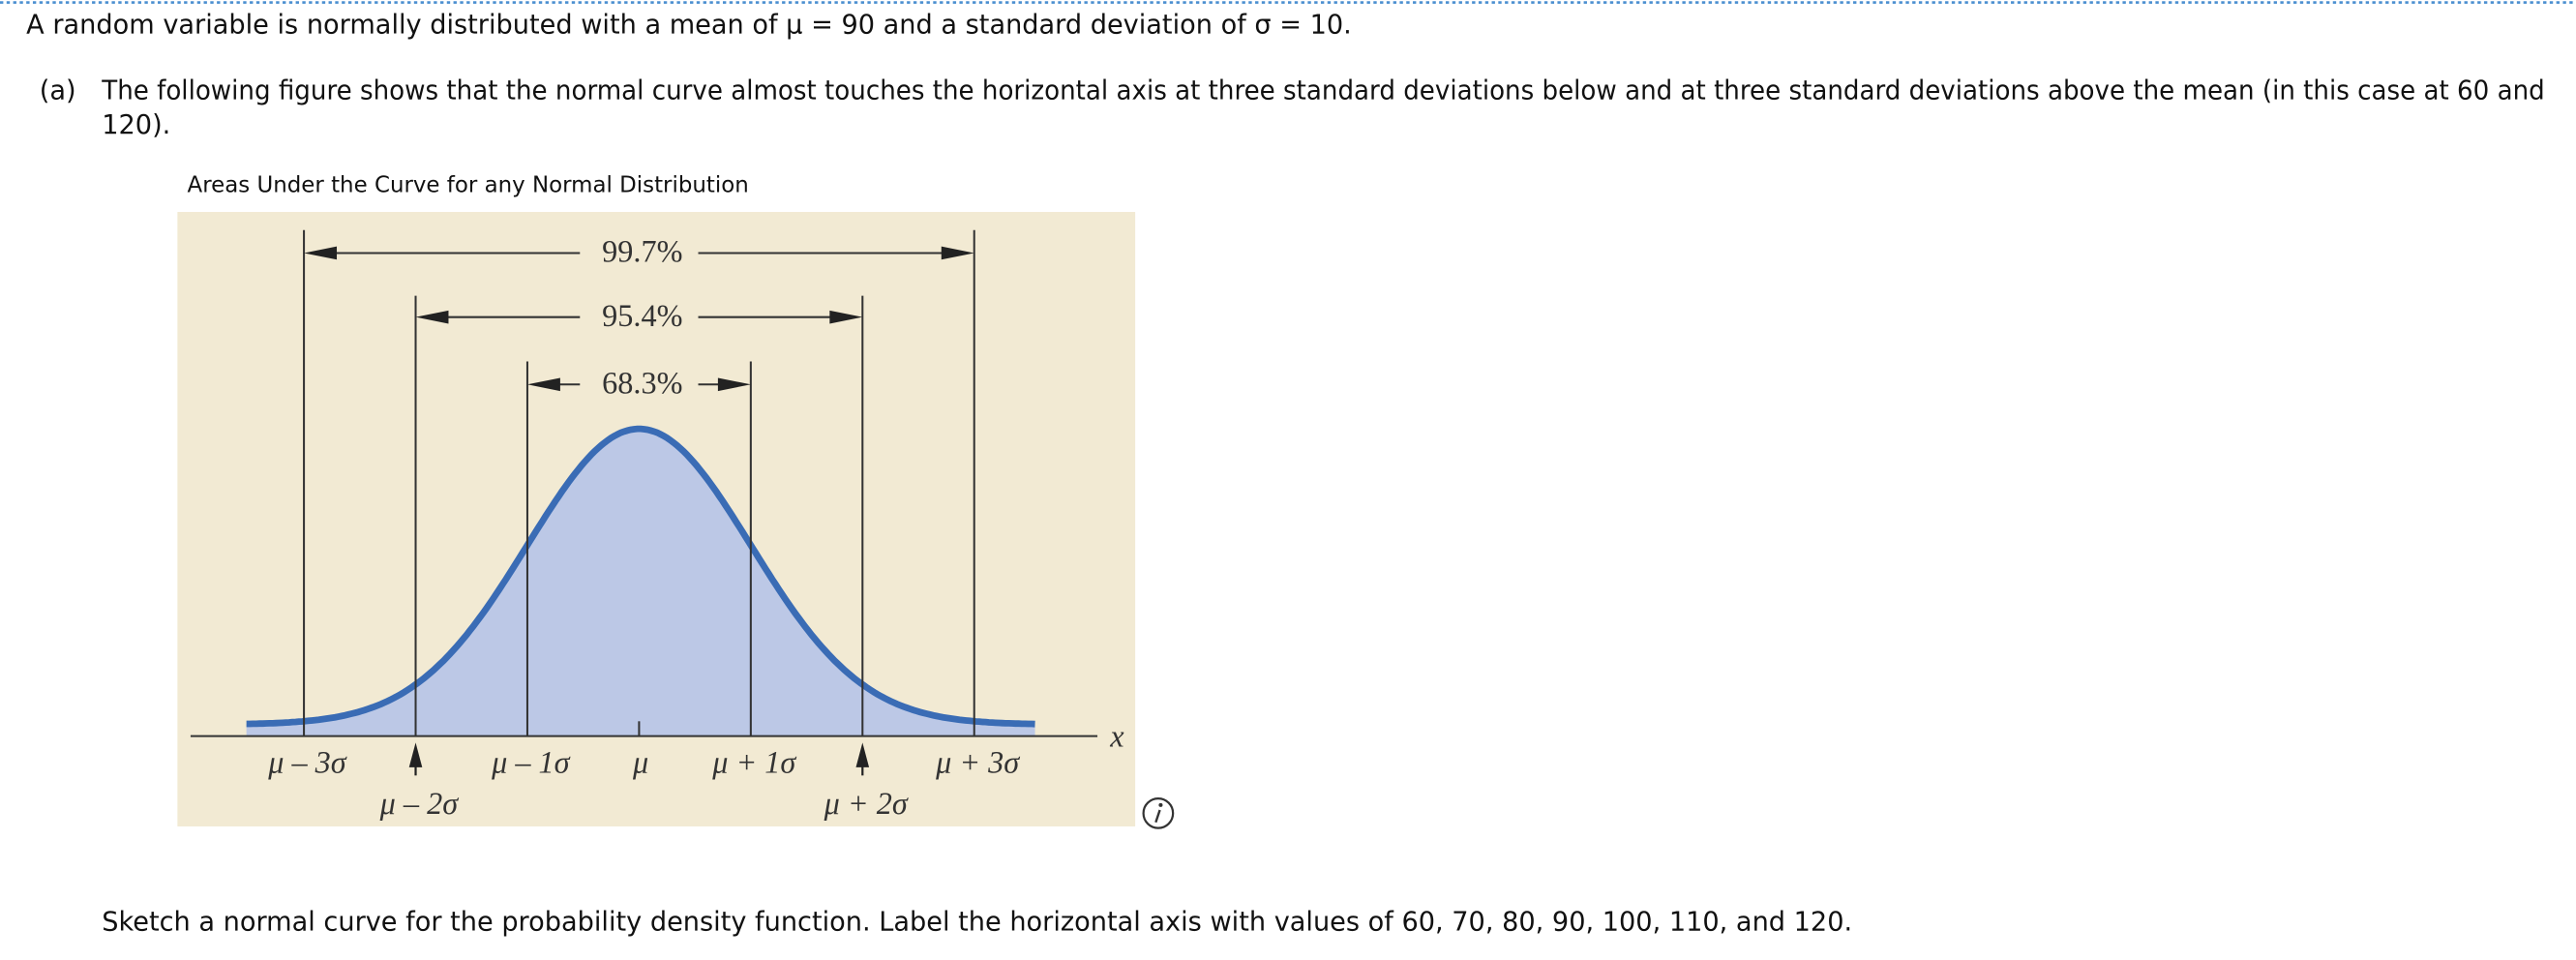 Image resolution: width=2576 pixels, height=960 pixels. What do you see at coordinates (58, 91) in the screenshot?
I see `part-label: (a)` at bounding box center [58, 91].